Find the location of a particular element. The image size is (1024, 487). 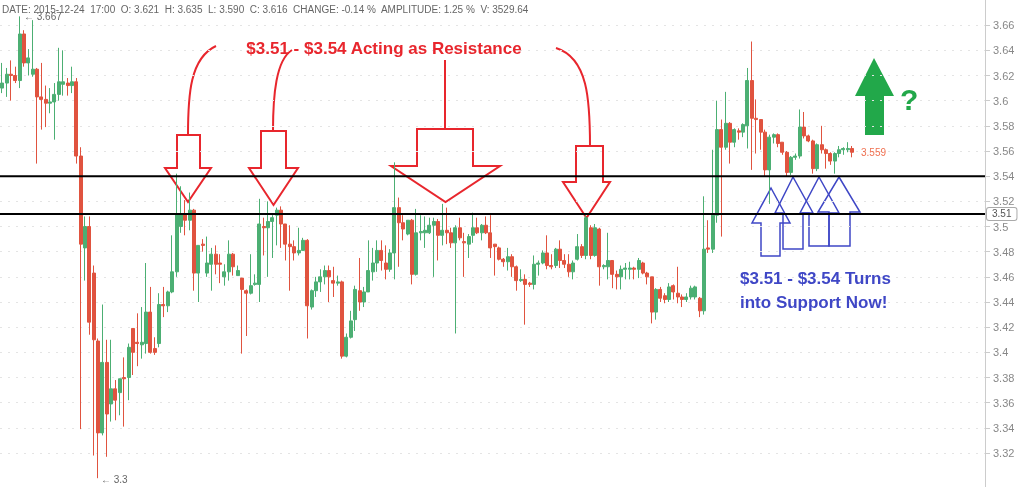

y-tick-label: 3.38 is located at coordinates (1004, 377).